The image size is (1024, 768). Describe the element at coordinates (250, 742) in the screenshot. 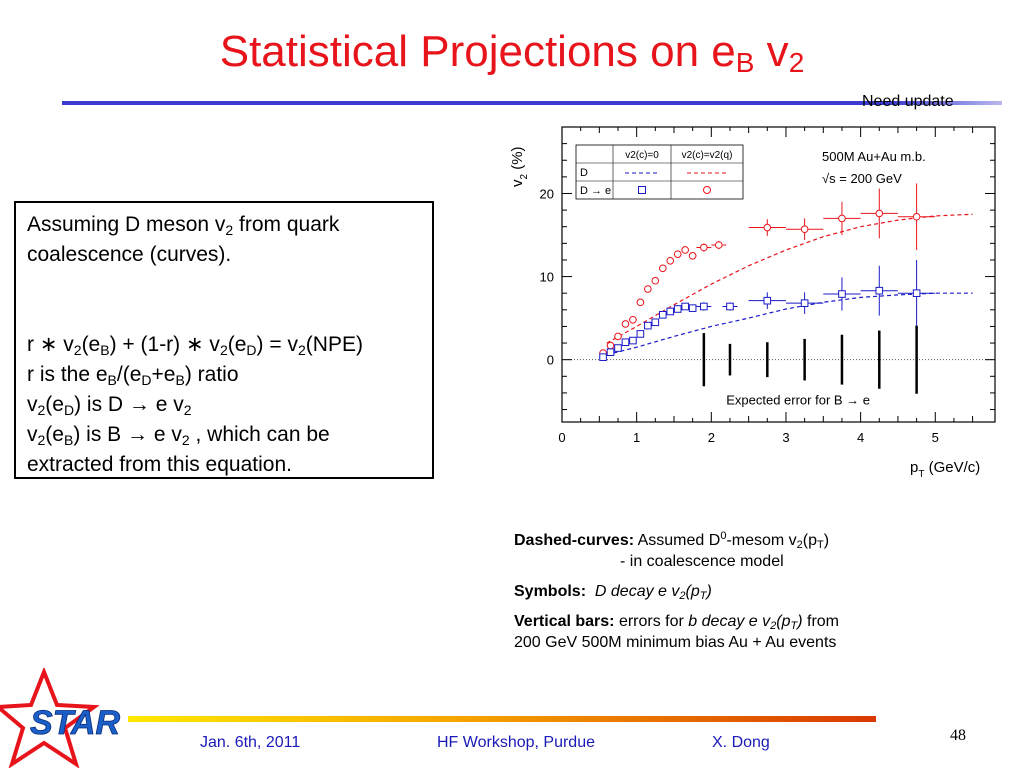

I see `footer-date: Jan. 6th, 2011` at that location.